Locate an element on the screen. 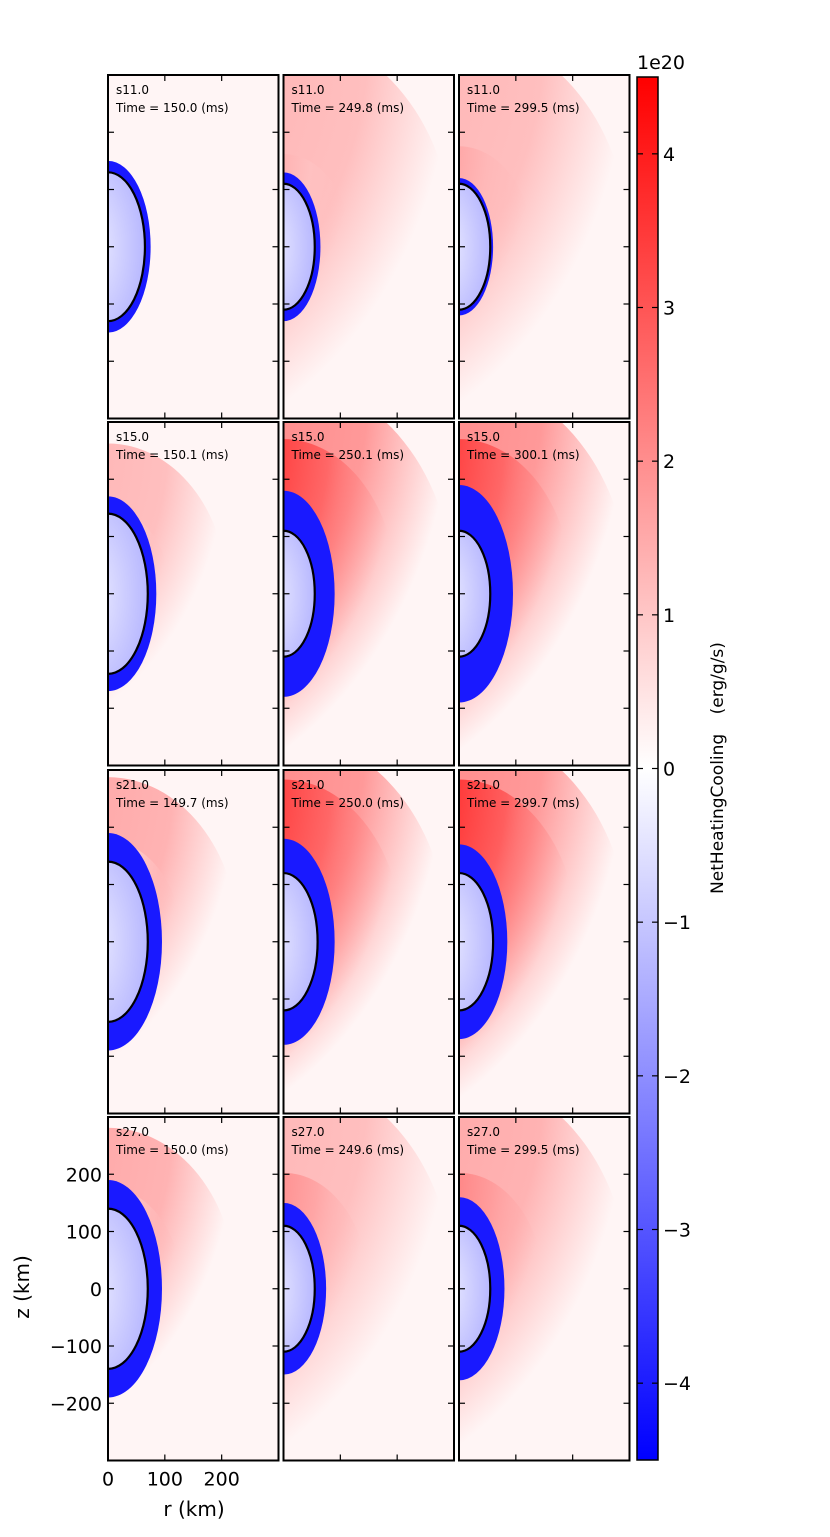 The height and width of the screenshot is (1537, 830). colorbar-tick-label: 2 is located at coordinates (669, 462).